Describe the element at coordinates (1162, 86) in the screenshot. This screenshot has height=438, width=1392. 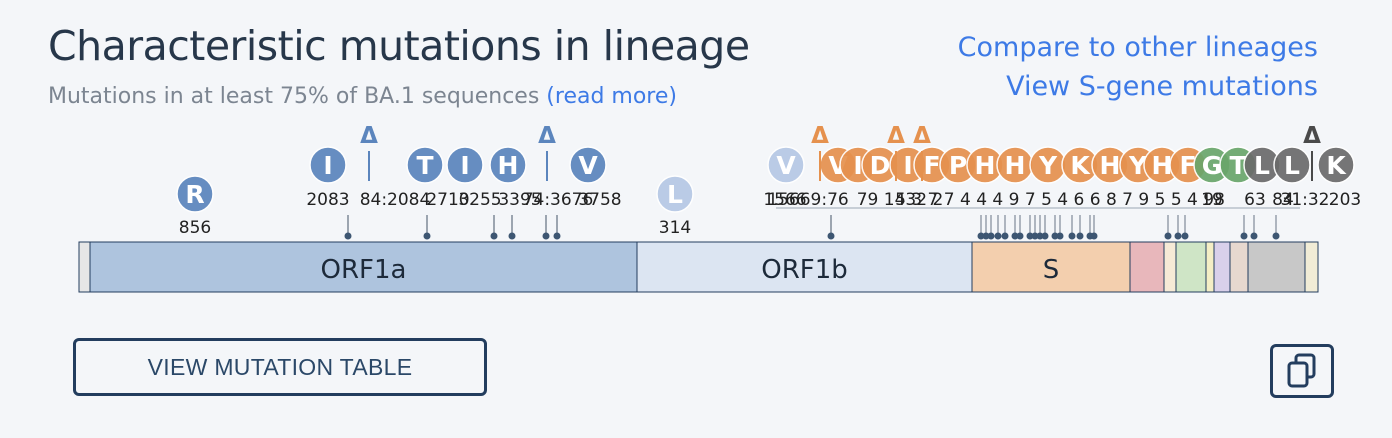
I see `s-gene-mutations-link: View S-gene mutations` at that location.